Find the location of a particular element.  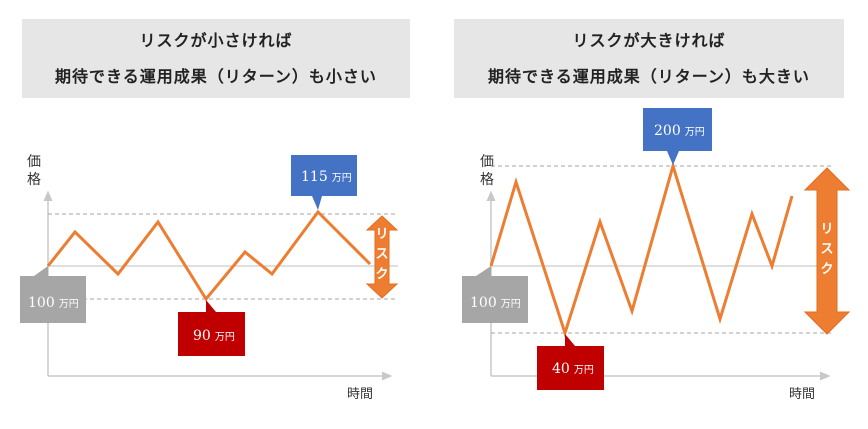

high-risk-y-label-char2: 格 is located at coordinates (487, 180).